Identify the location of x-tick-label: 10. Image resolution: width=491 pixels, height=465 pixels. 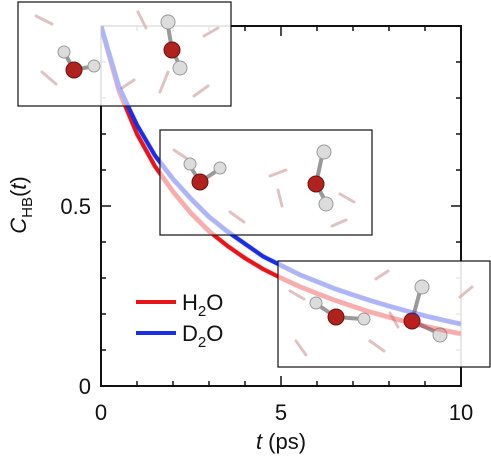
(461, 412).